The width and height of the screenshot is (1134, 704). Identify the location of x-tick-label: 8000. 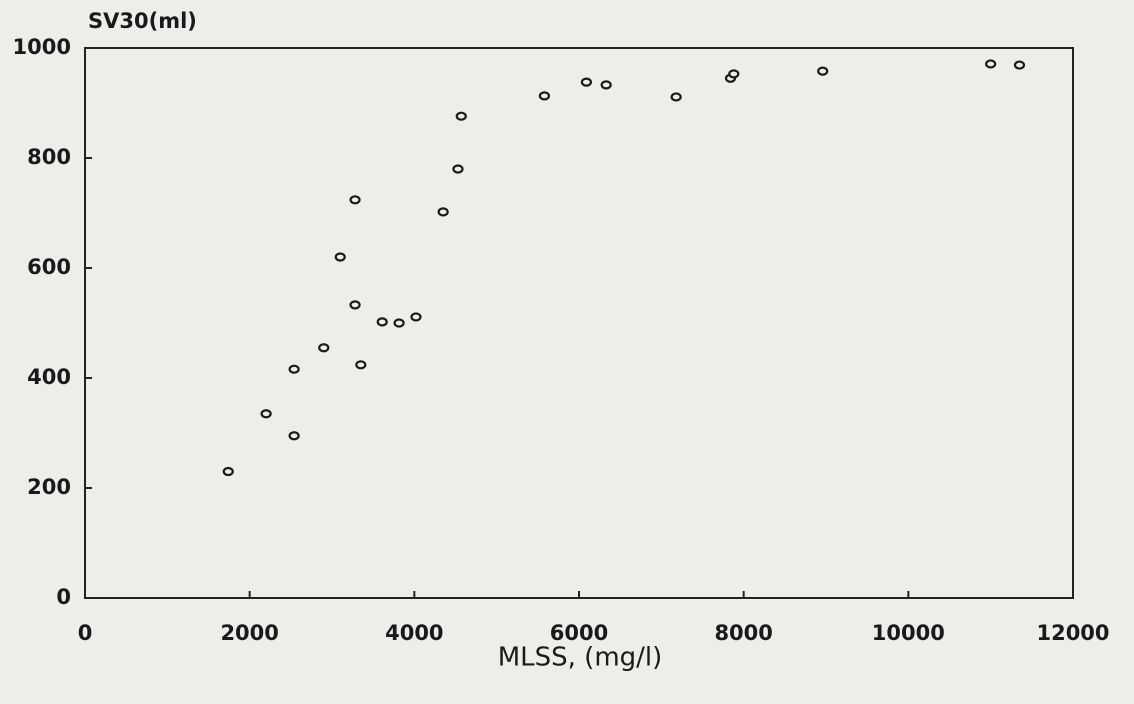
(743, 633).